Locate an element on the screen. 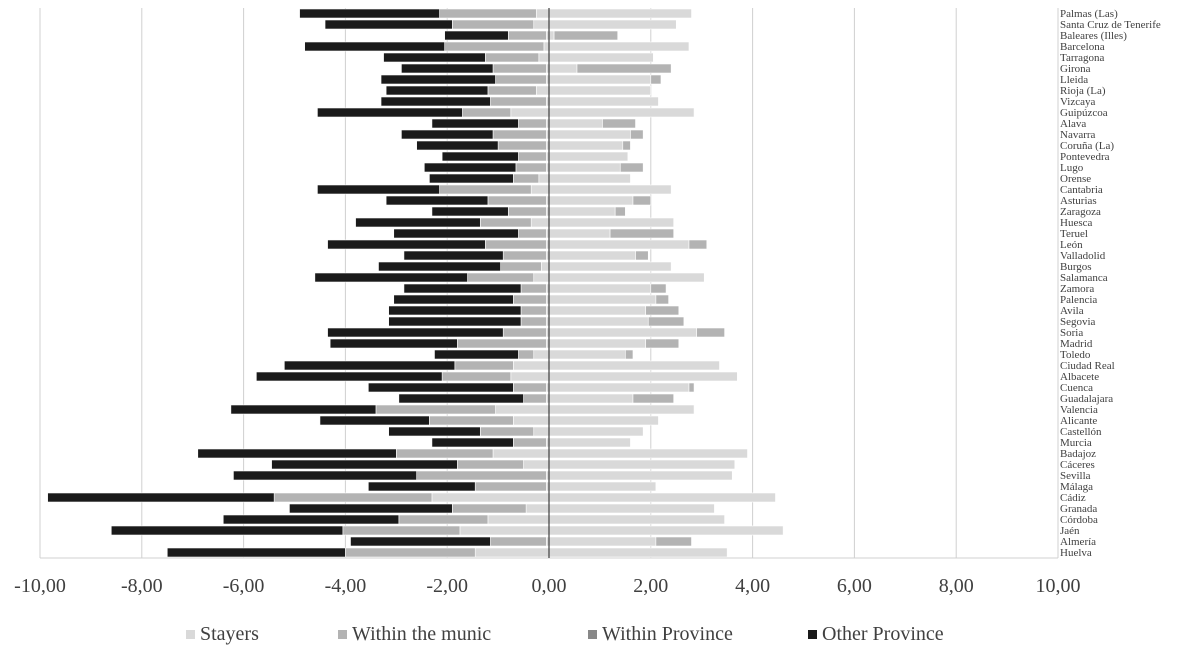  category-label: Vizcaya is located at coordinates (1077, 102).